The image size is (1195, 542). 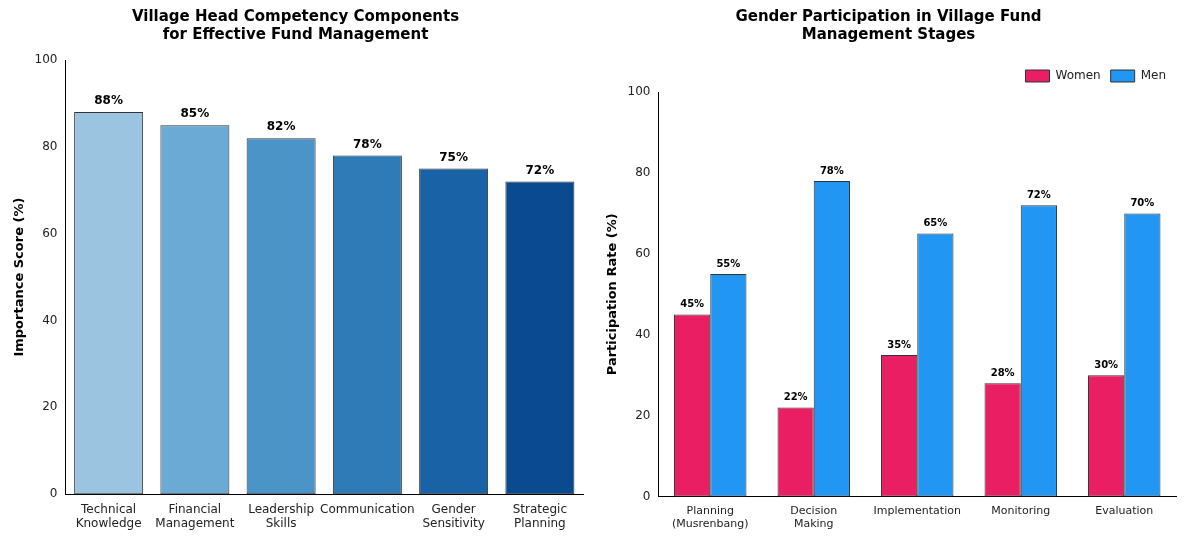 I want to click on x-tick-label: Gender Sensitivity, so click(x=453, y=515).